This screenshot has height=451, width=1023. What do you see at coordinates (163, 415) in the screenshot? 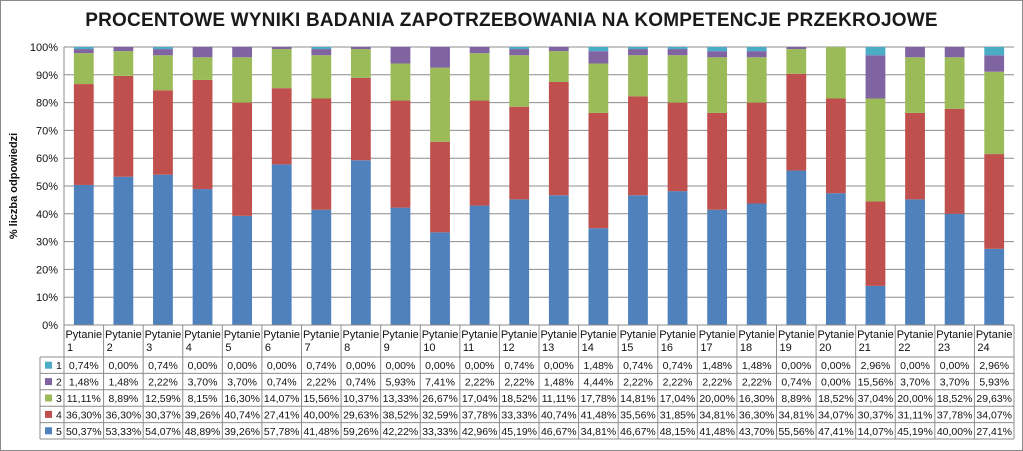
I see `data-label: 30,37%` at bounding box center [163, 415].